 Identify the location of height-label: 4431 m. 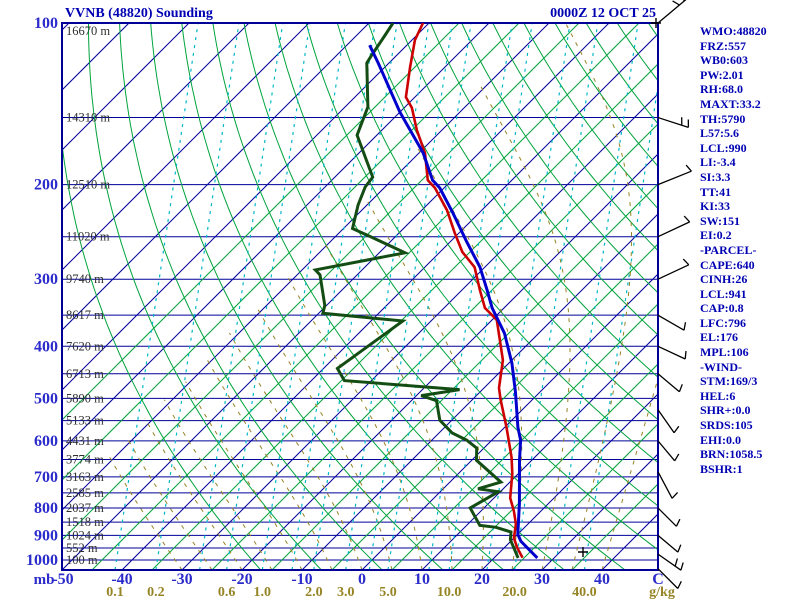
(85, 441).